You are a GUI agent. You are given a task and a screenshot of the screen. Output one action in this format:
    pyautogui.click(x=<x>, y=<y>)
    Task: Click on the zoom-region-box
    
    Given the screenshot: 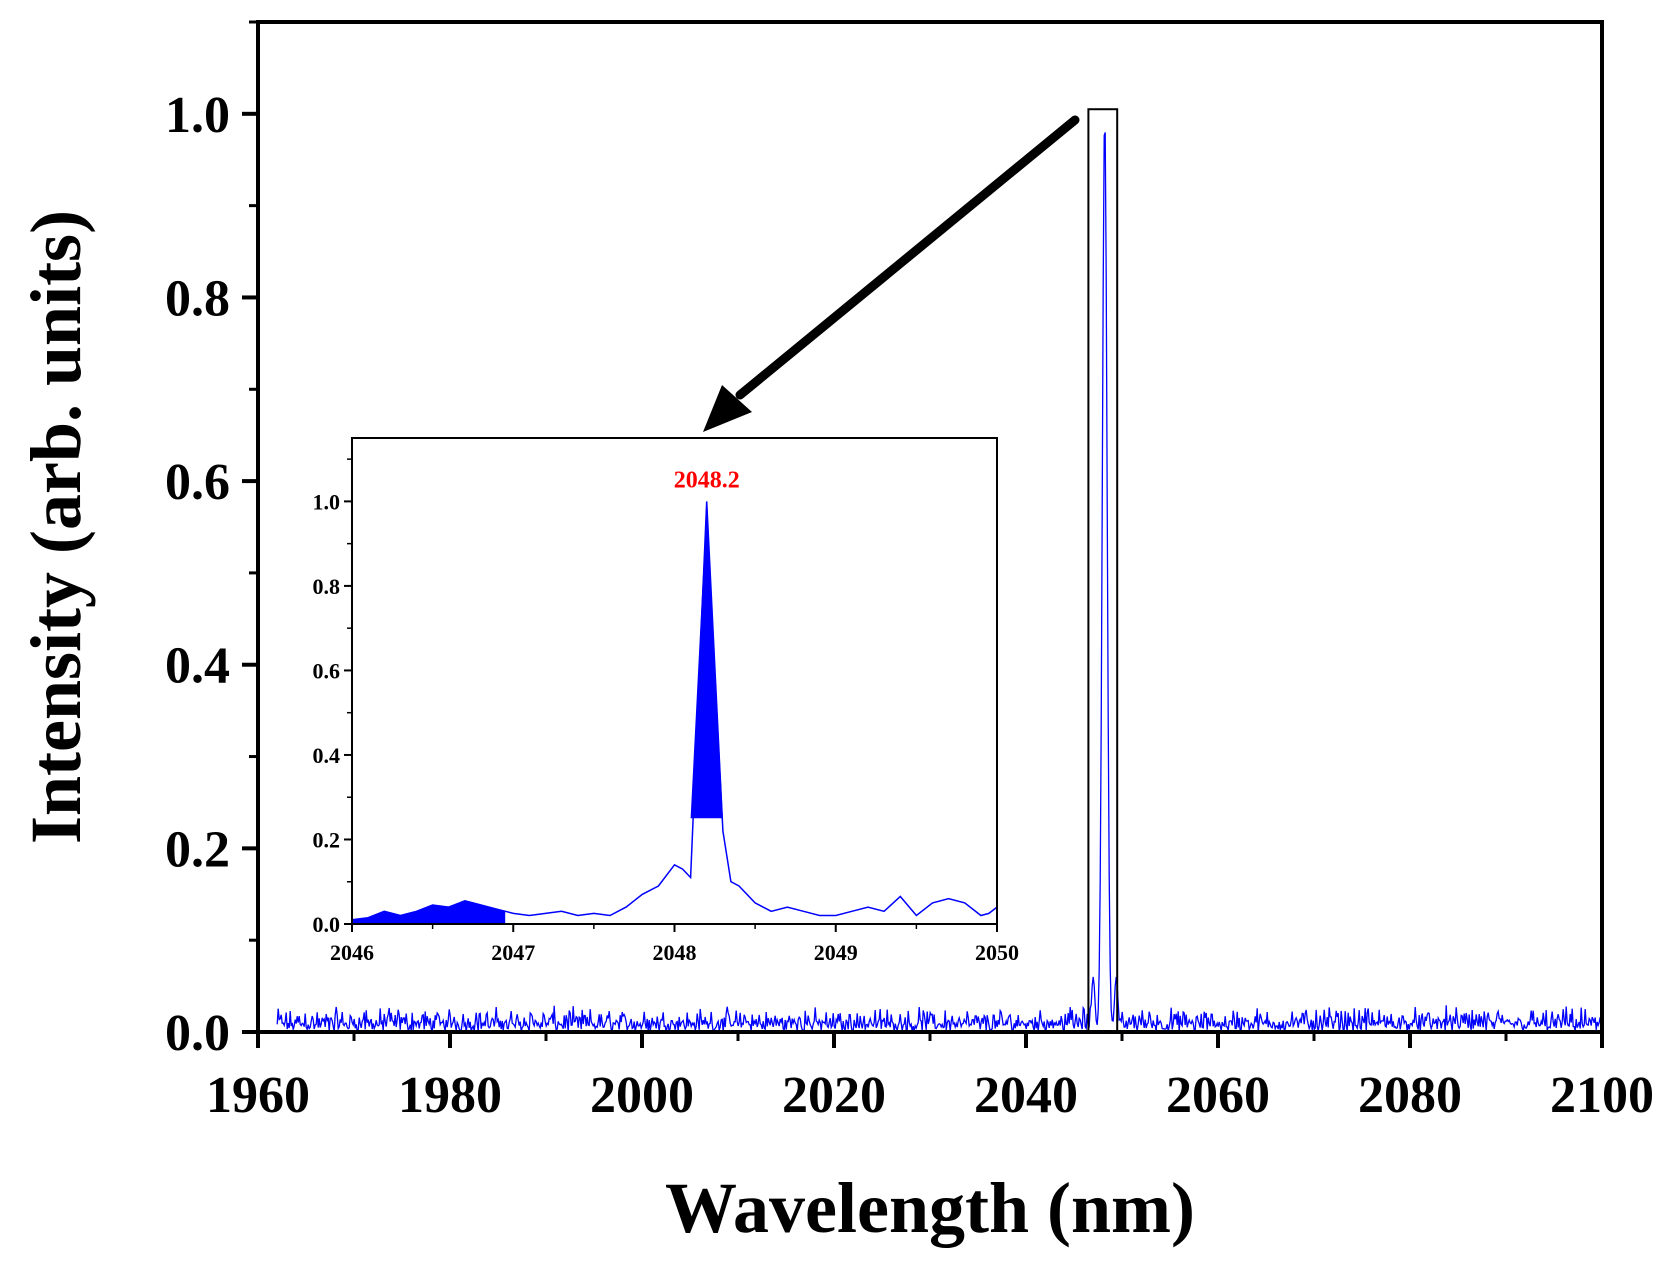 What is the action you would take?
    pyautogui.click(x=1103, y=570)
    